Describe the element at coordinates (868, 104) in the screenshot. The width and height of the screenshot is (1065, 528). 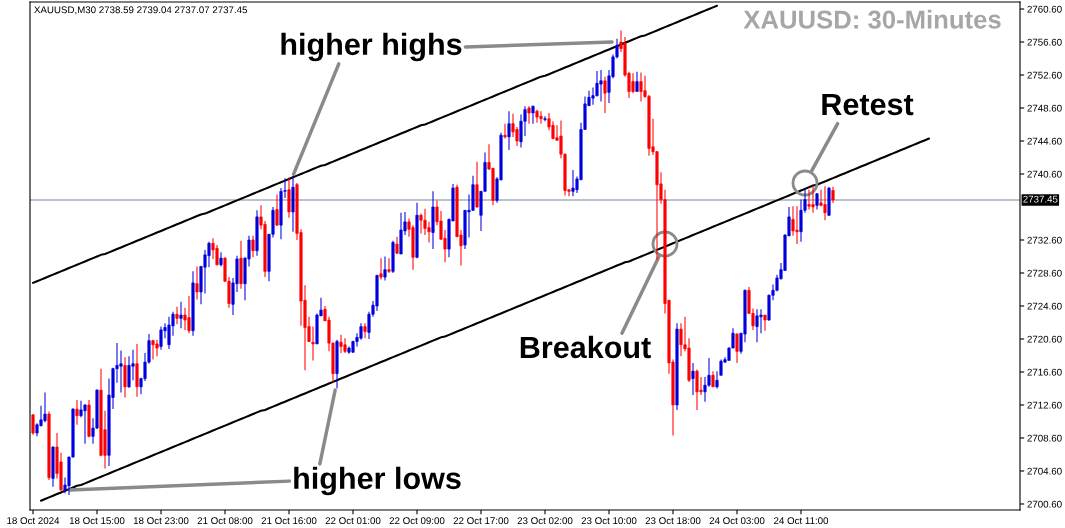
I see `annotation: Retest` at that location.